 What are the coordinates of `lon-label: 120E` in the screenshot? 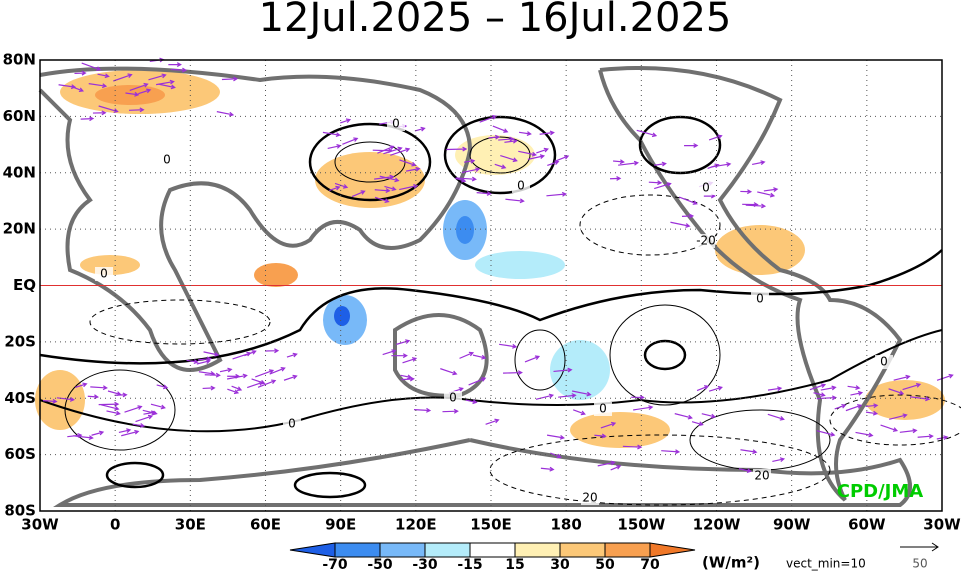 It's located at (416, 525).